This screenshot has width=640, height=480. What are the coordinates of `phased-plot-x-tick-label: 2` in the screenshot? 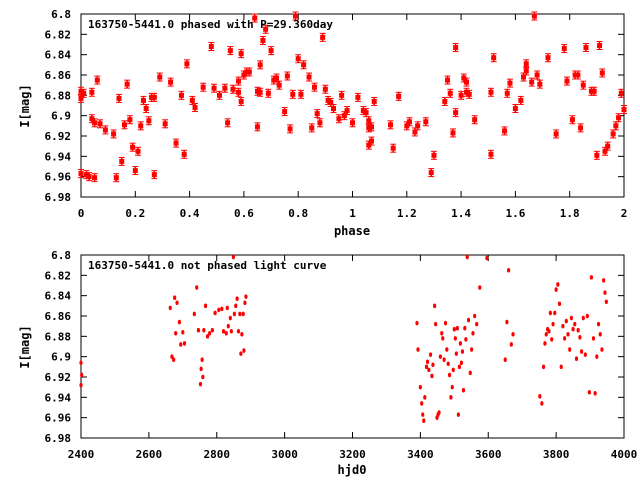 It's located at (624, 213).